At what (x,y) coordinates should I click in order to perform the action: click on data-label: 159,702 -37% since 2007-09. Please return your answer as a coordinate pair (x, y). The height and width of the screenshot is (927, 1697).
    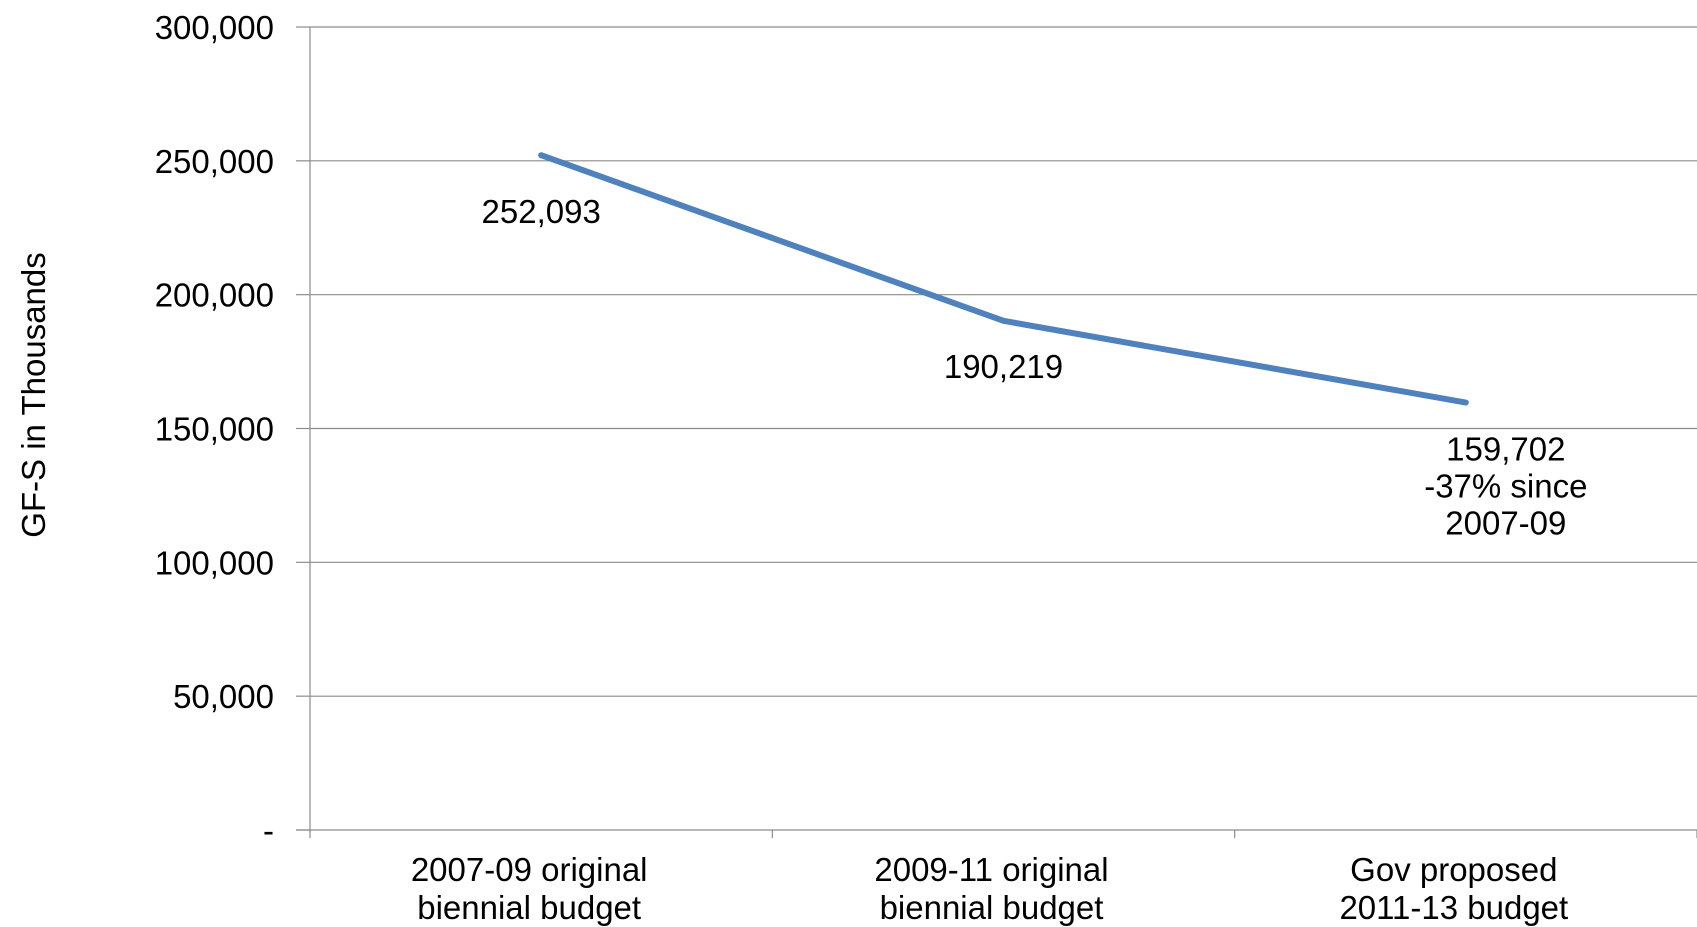
    Looking at the image, I should click on (1505, 486).